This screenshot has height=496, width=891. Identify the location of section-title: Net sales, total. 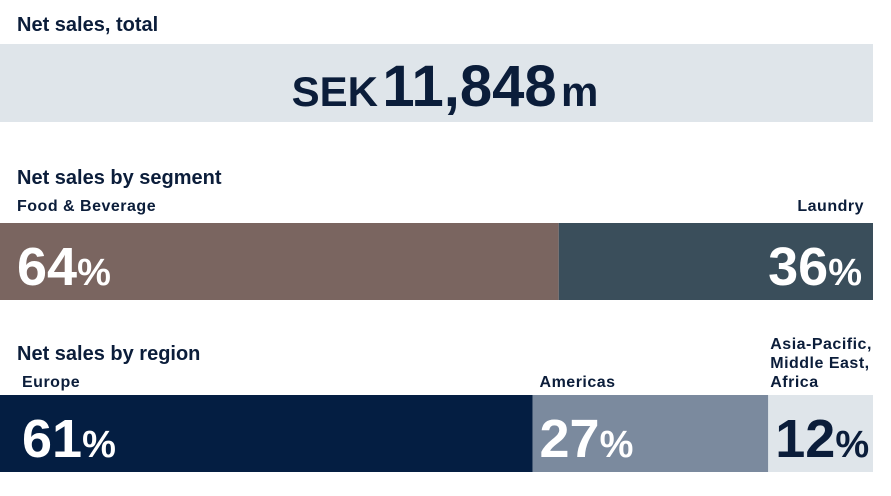
(87, 25).